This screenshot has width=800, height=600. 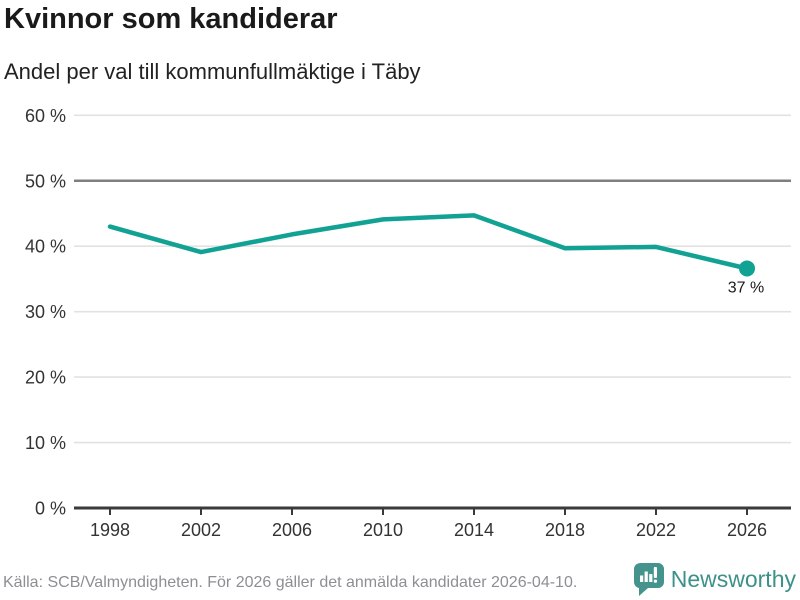 What do you see at coordinates (428, 242) in the screenshot?
I see `data-line` at bounding box center [428, 242].